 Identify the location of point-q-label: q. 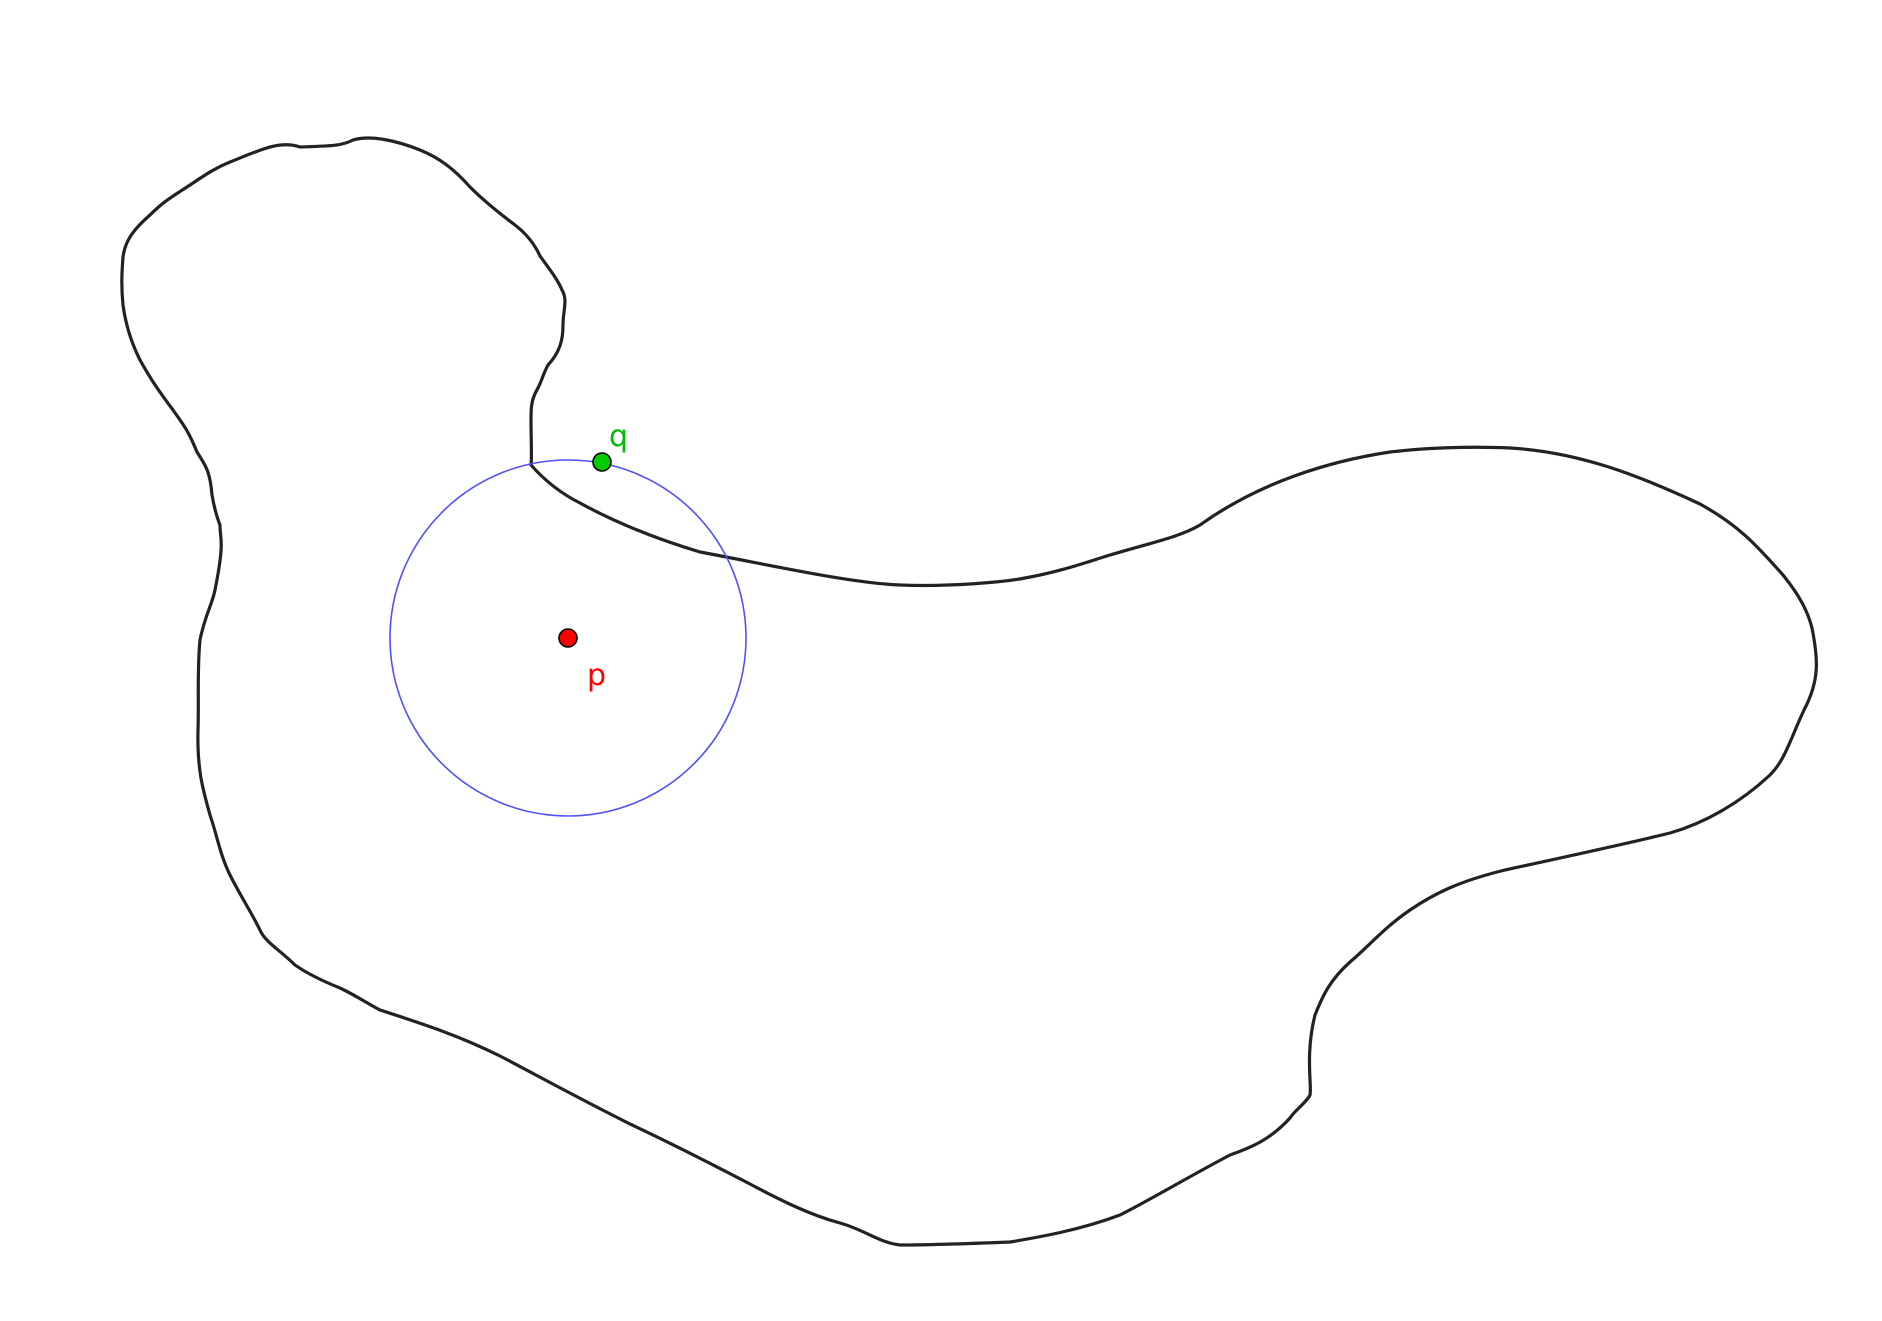
(618, 436).